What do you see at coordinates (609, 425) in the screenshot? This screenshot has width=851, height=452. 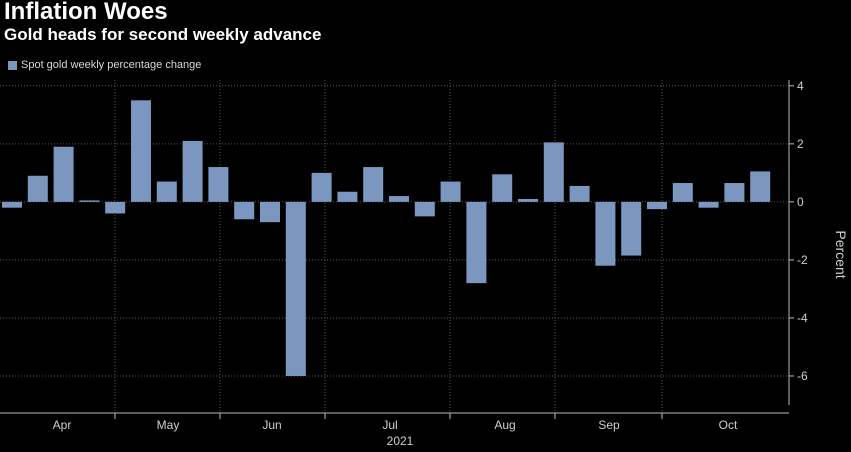 I see `x-month-label: Sep` at bounding box center [609, 425].